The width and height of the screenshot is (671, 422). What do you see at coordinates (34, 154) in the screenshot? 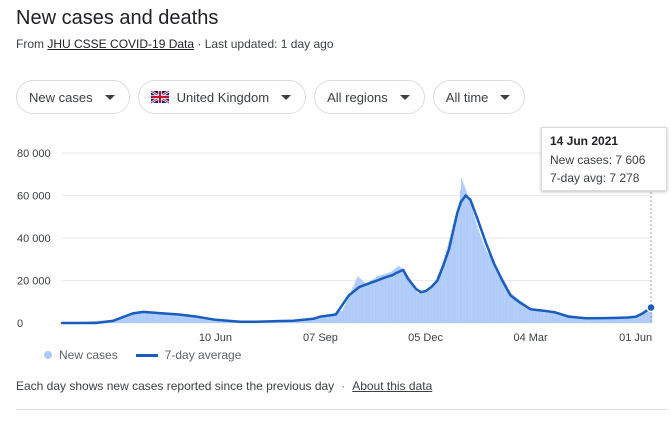
I see `y-tick-label: 80 000` at bounding box center [34, 154].